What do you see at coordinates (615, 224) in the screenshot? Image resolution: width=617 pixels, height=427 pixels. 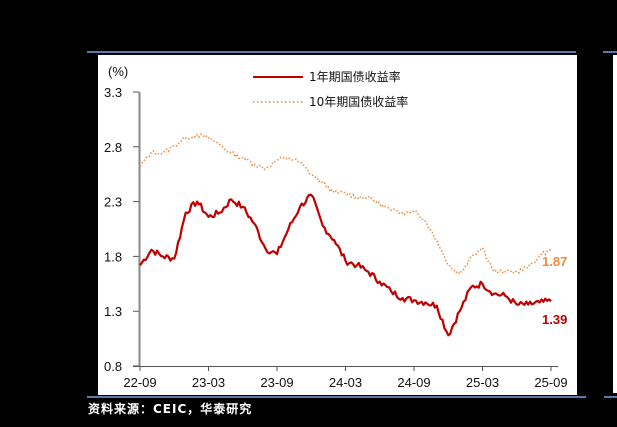 I see `right-panel-strip` at bounding box center [615, 224].